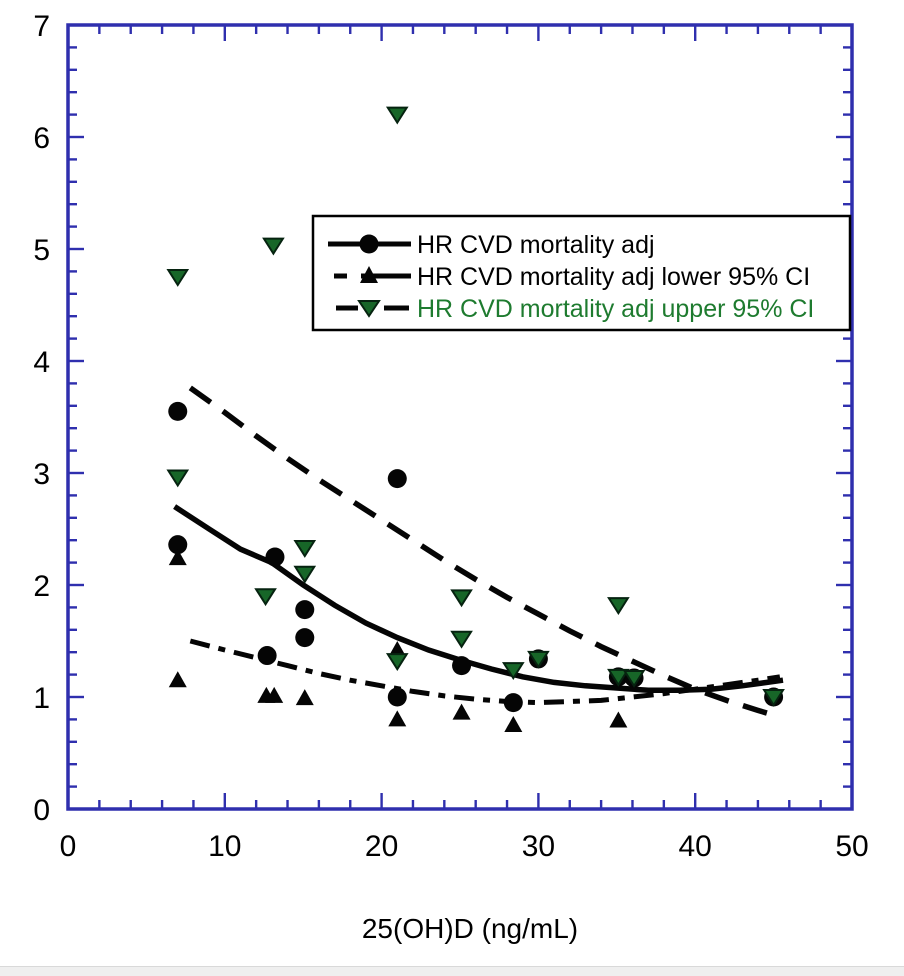 This screenshot has height=976, width=904. What do you see at coordinates (851, 846) in the screenshot?
I see `x-tick-label-50: 50` at bounding box center [851, 846].